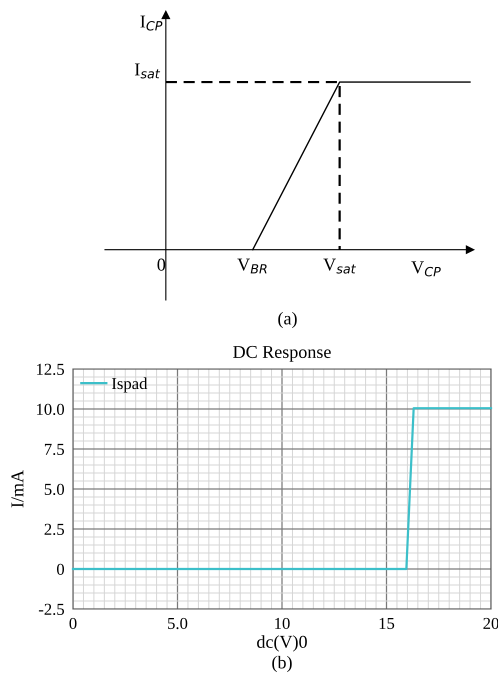 Image resolution: width=498 pixels, height=688 pixels. Describe the element at coordinates (147, 71) in the screenshot. I see `annotation: I$_{sat}$` at that location.